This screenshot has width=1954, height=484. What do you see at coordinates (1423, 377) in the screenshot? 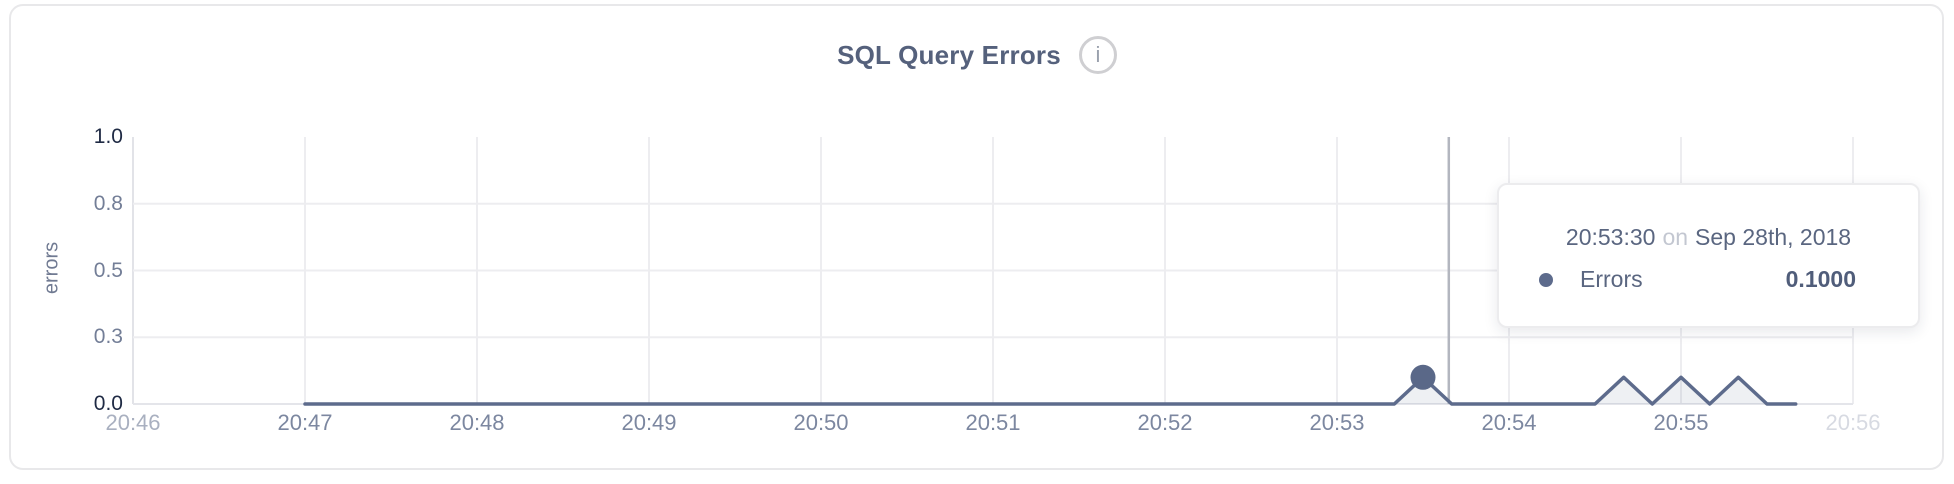
I see `hover-point-marker` at bounding box center [1423, 377].